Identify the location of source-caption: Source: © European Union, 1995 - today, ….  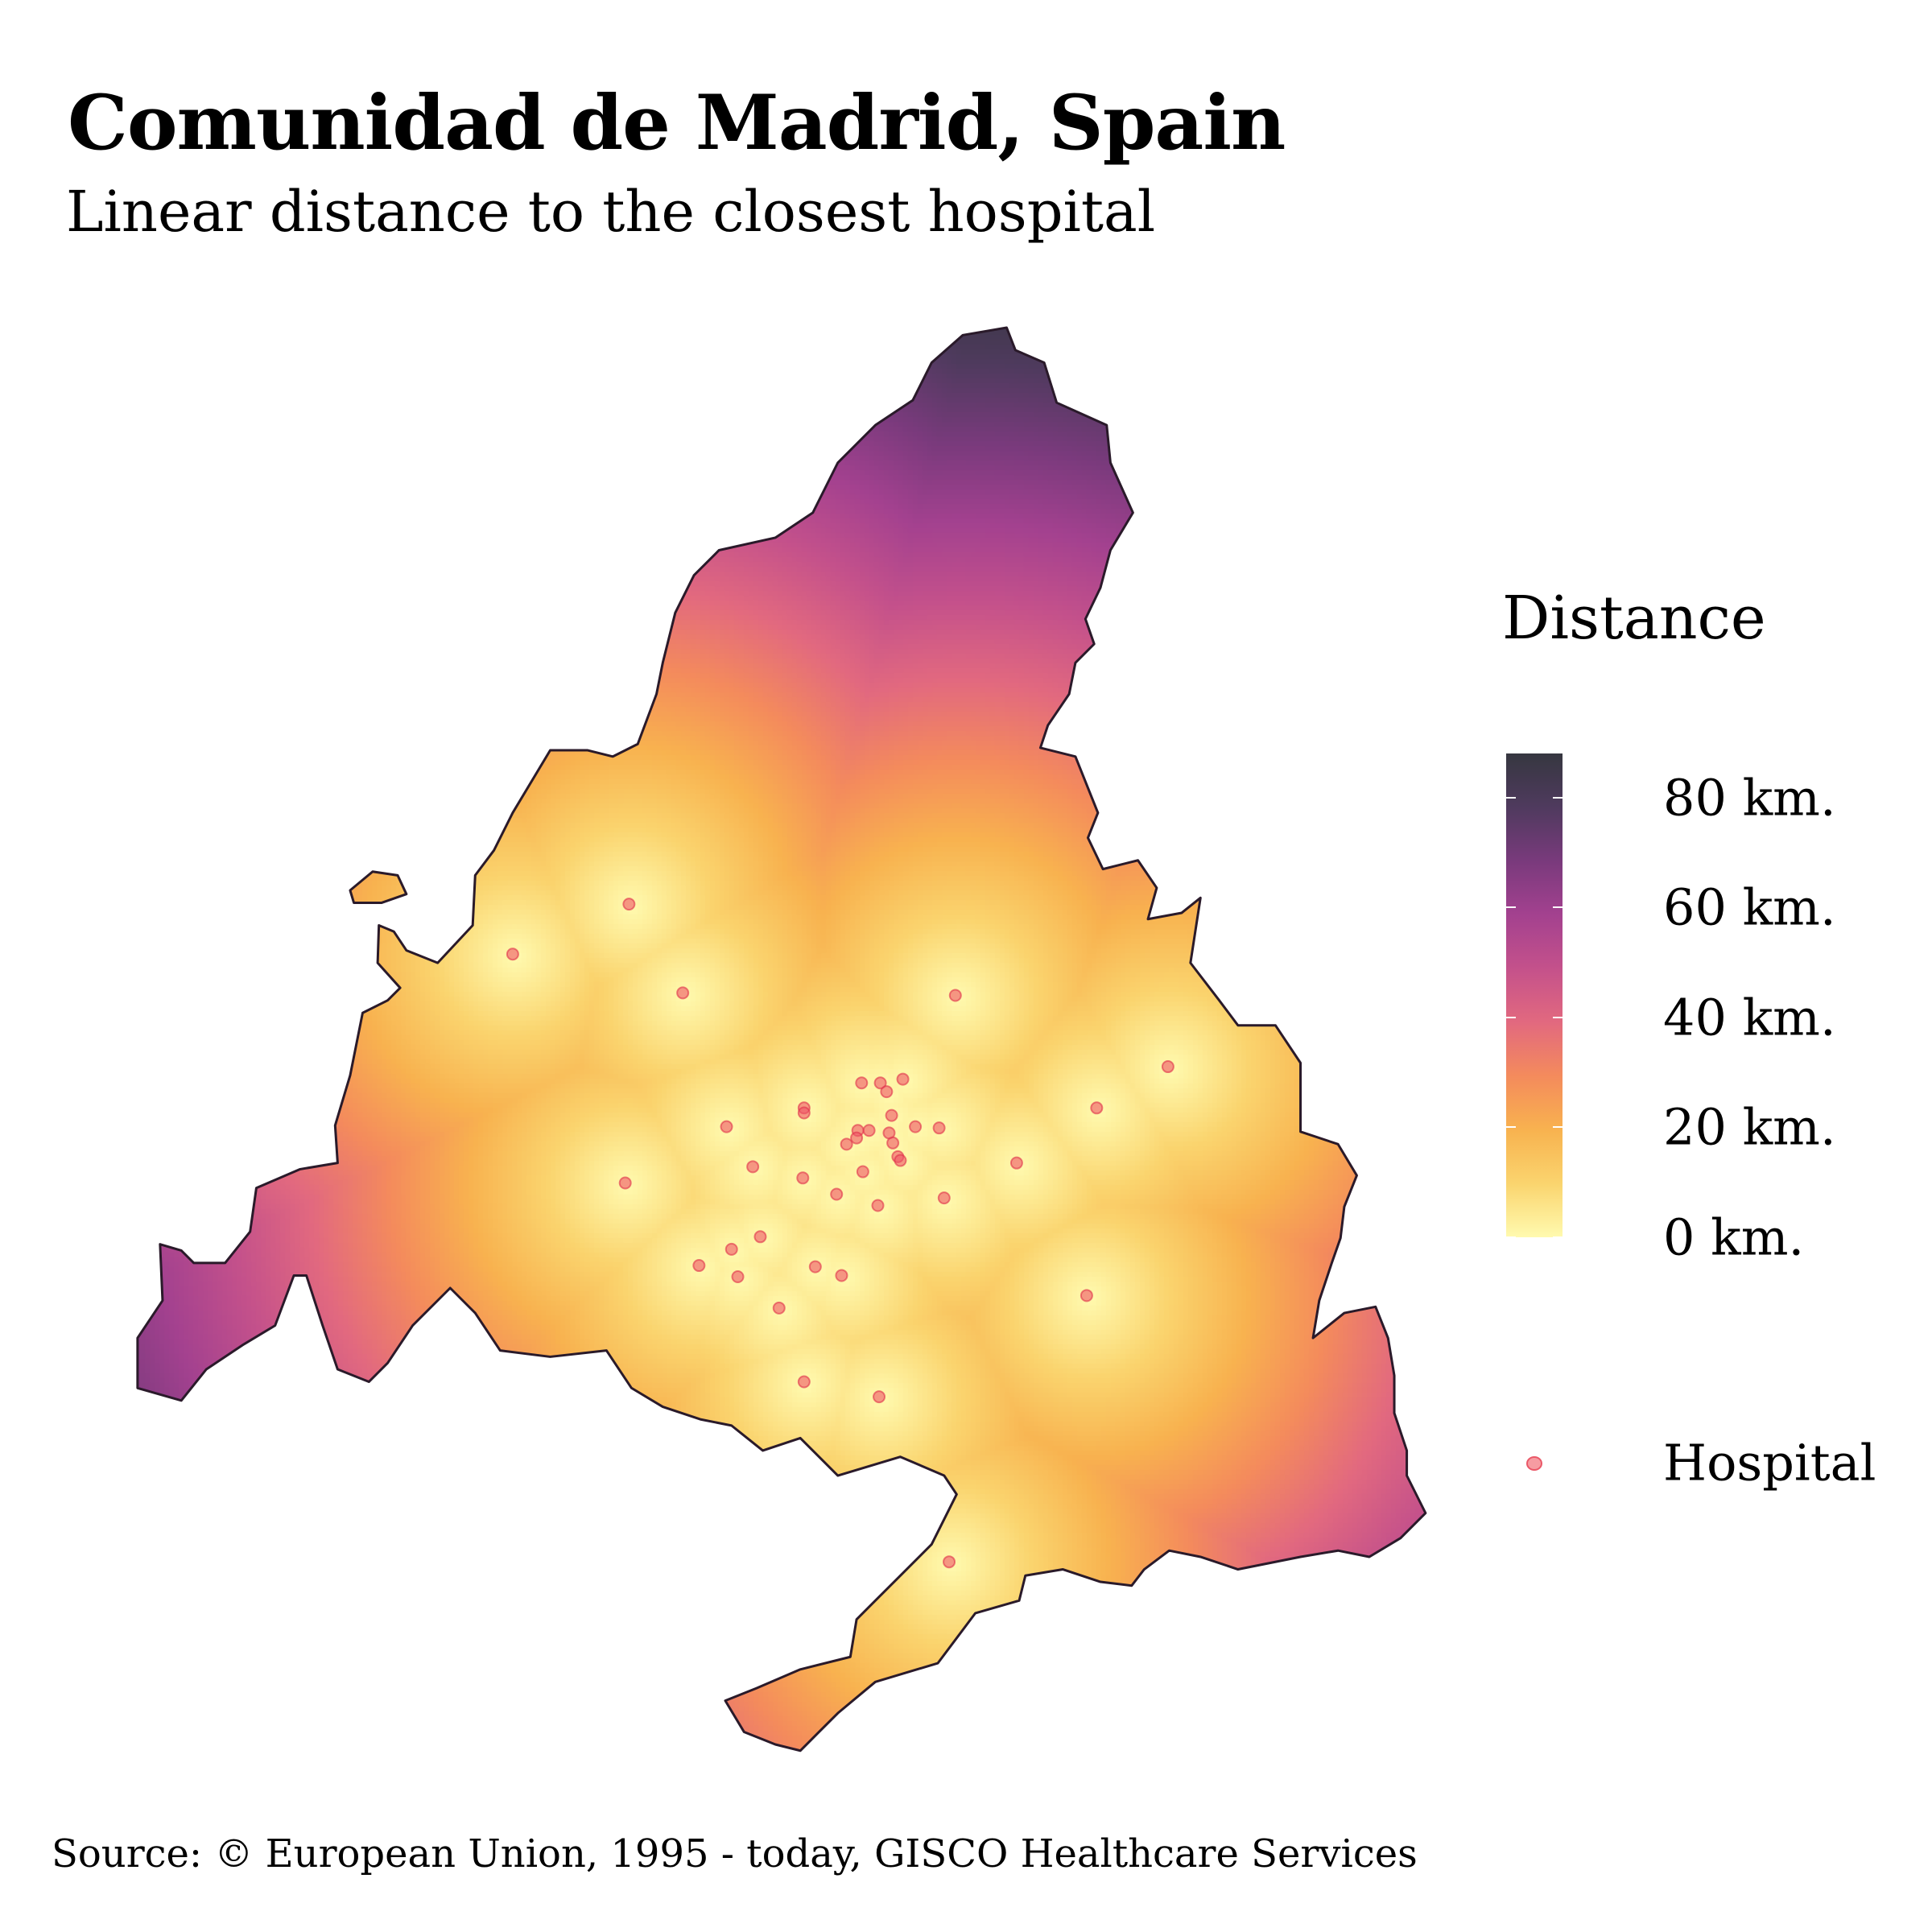
(735, 1853).